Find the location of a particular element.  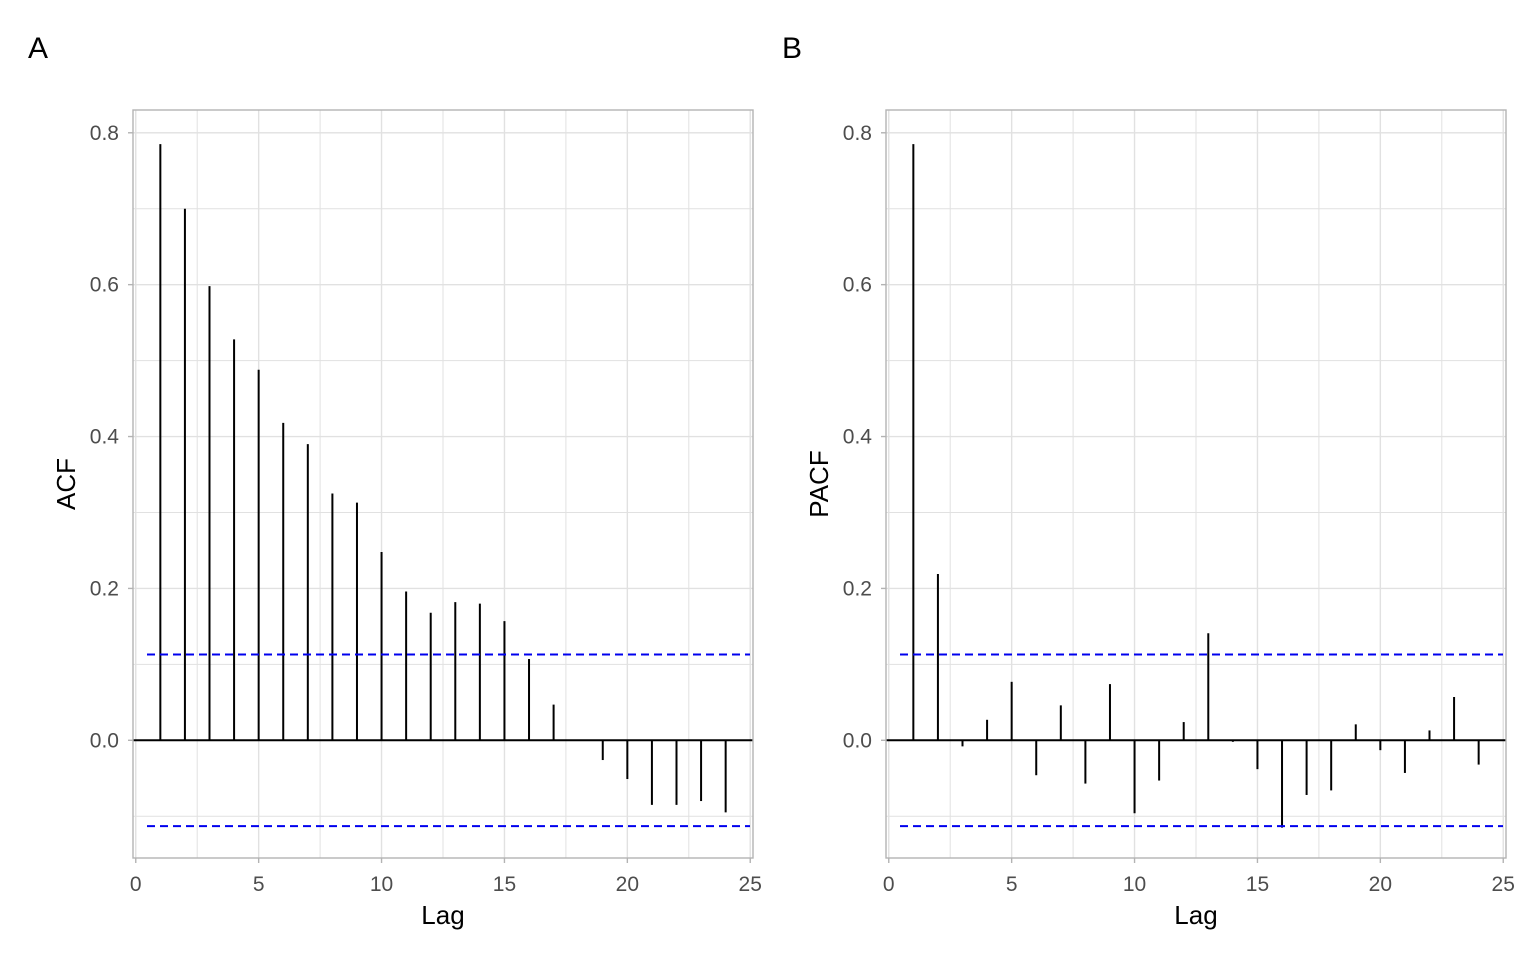

acf-ytick-label: 0.0 is located at coordinates (104, 740).